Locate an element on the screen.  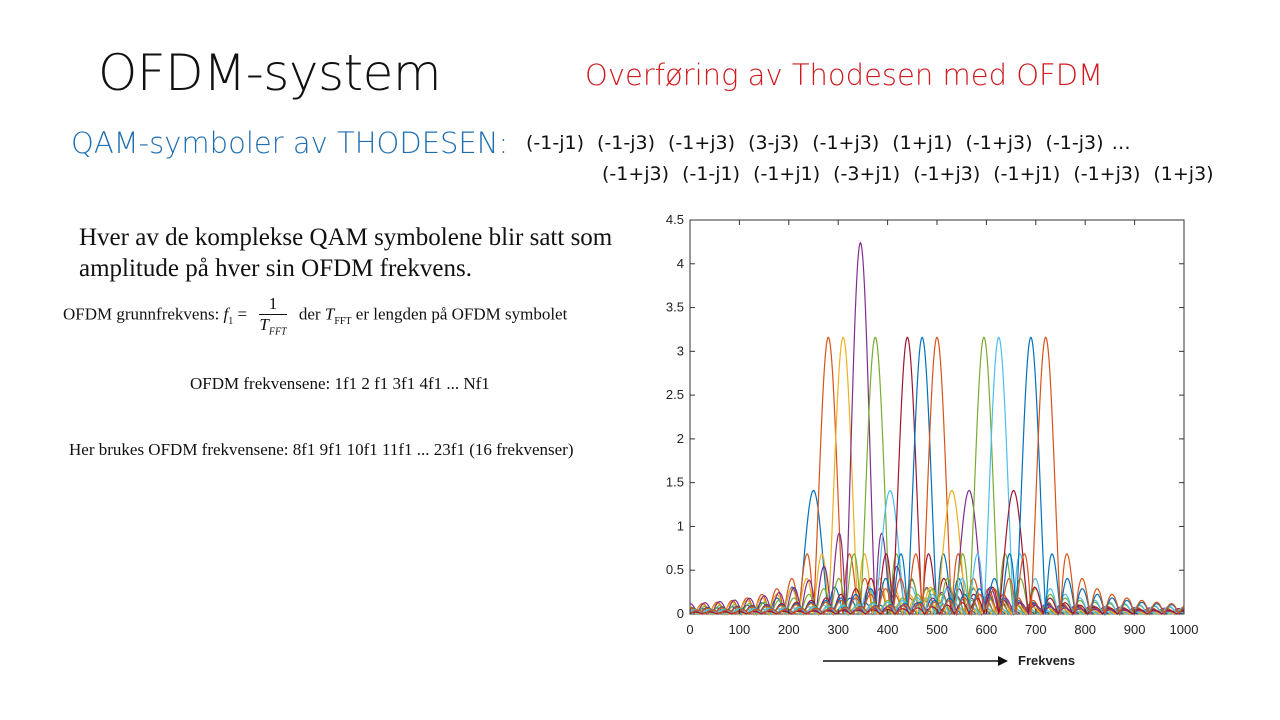
x-tick-label: 1000 is located at coordinates (1184, 629).